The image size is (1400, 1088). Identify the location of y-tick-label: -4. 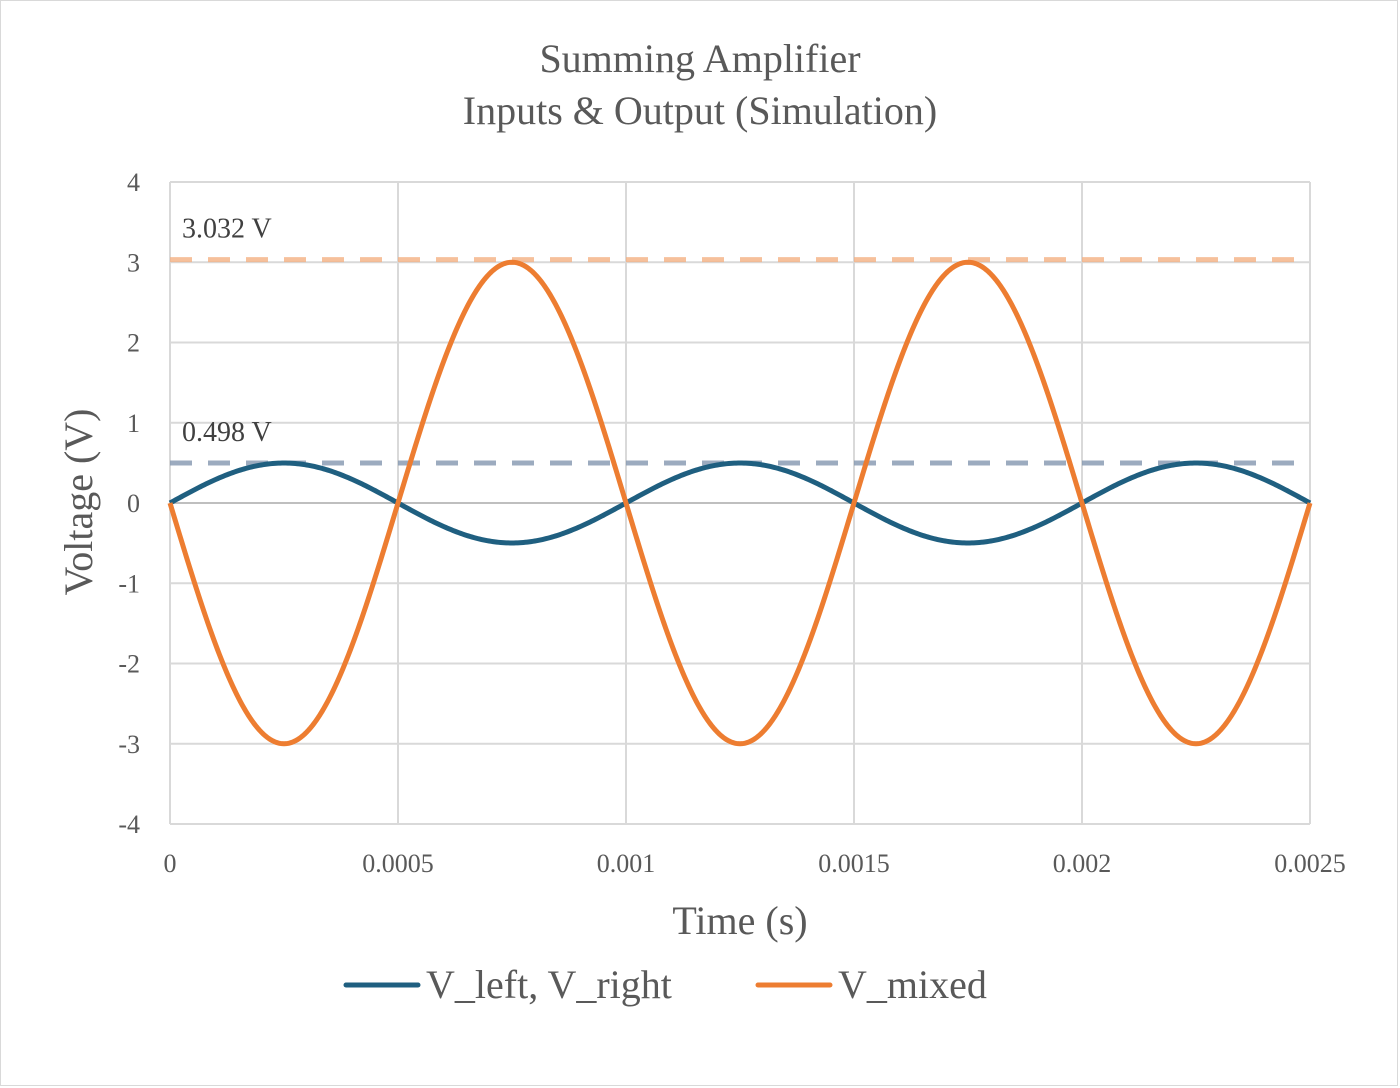
(129, 824).